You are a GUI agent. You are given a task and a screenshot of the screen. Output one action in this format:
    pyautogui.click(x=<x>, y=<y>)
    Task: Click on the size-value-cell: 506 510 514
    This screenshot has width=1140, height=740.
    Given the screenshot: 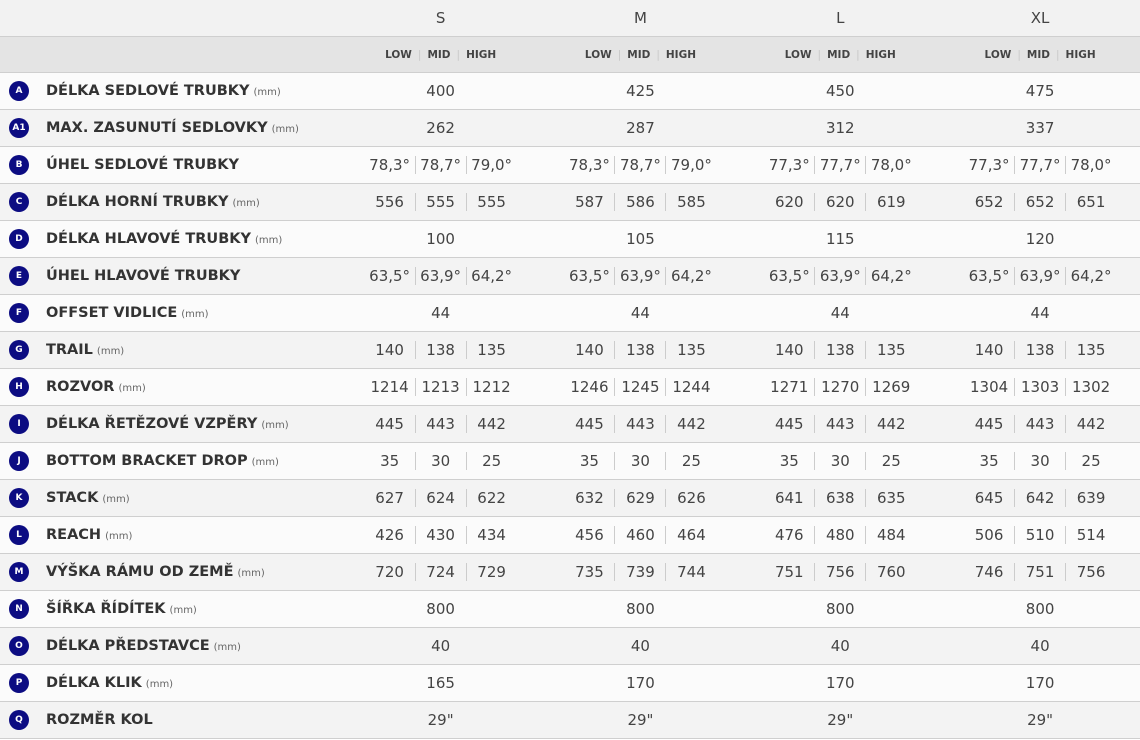 What is the action you would take?
    pyautogui.click(x=1040, y=535)
    